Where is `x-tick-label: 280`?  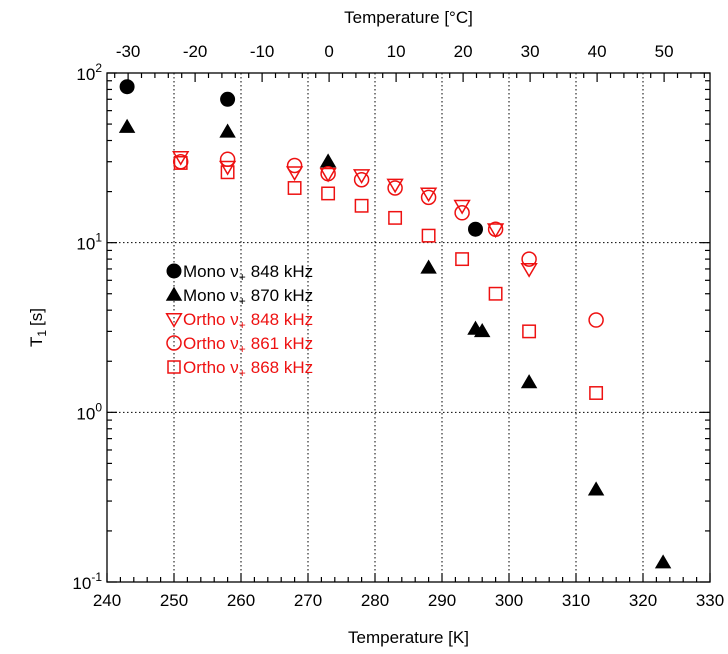 x-tick-label: 280 is located at coordinates (375, 600).